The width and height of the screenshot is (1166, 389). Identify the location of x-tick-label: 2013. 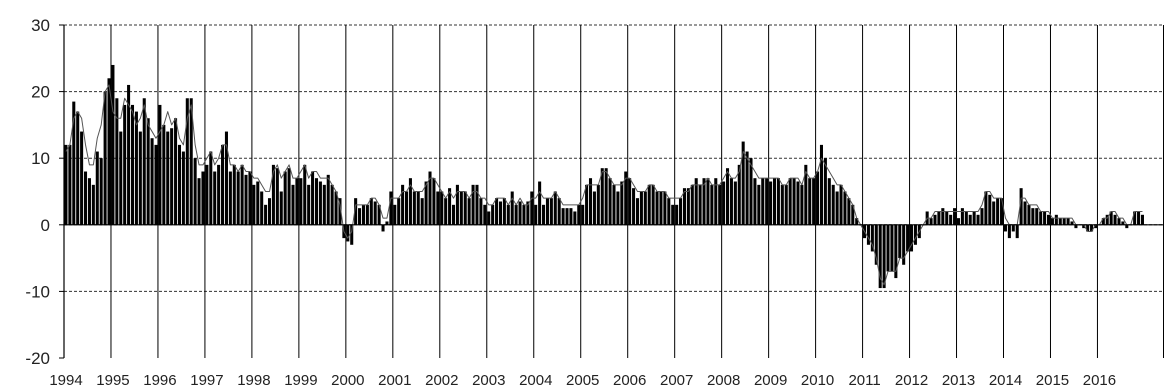
(958, 380).